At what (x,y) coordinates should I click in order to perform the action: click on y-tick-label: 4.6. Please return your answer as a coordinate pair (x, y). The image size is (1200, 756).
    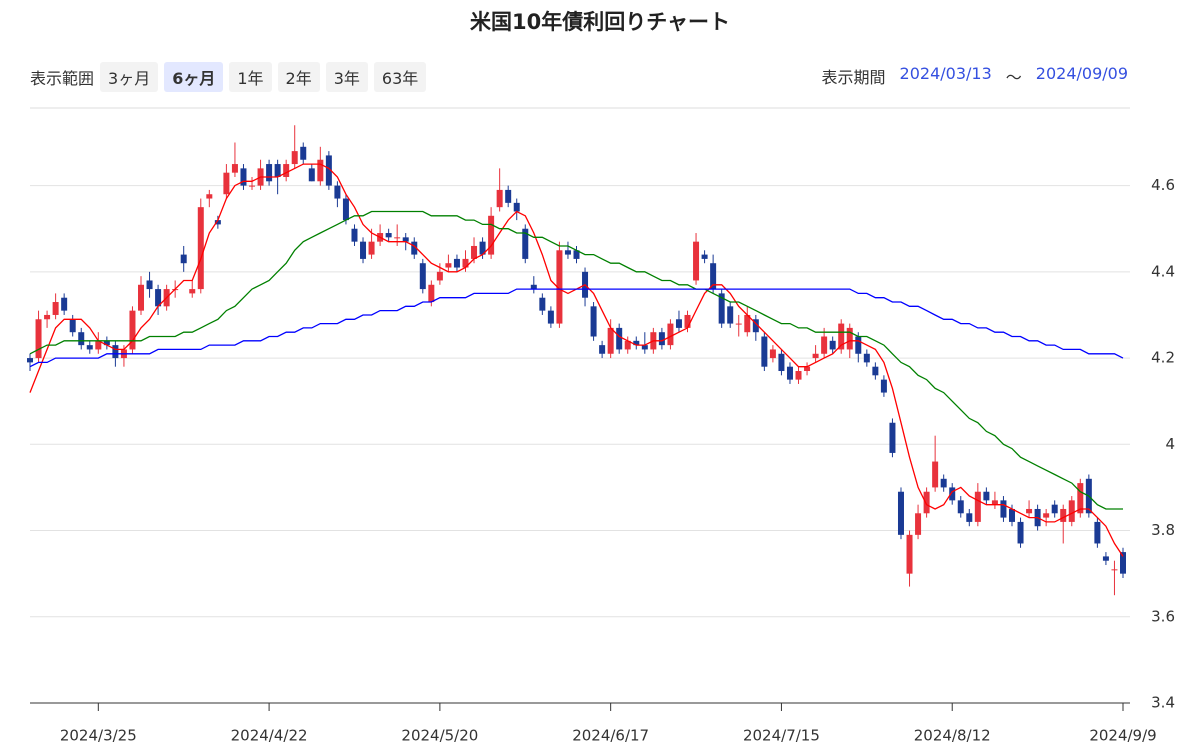
    Looking at the image, I should click on (1163, 185).